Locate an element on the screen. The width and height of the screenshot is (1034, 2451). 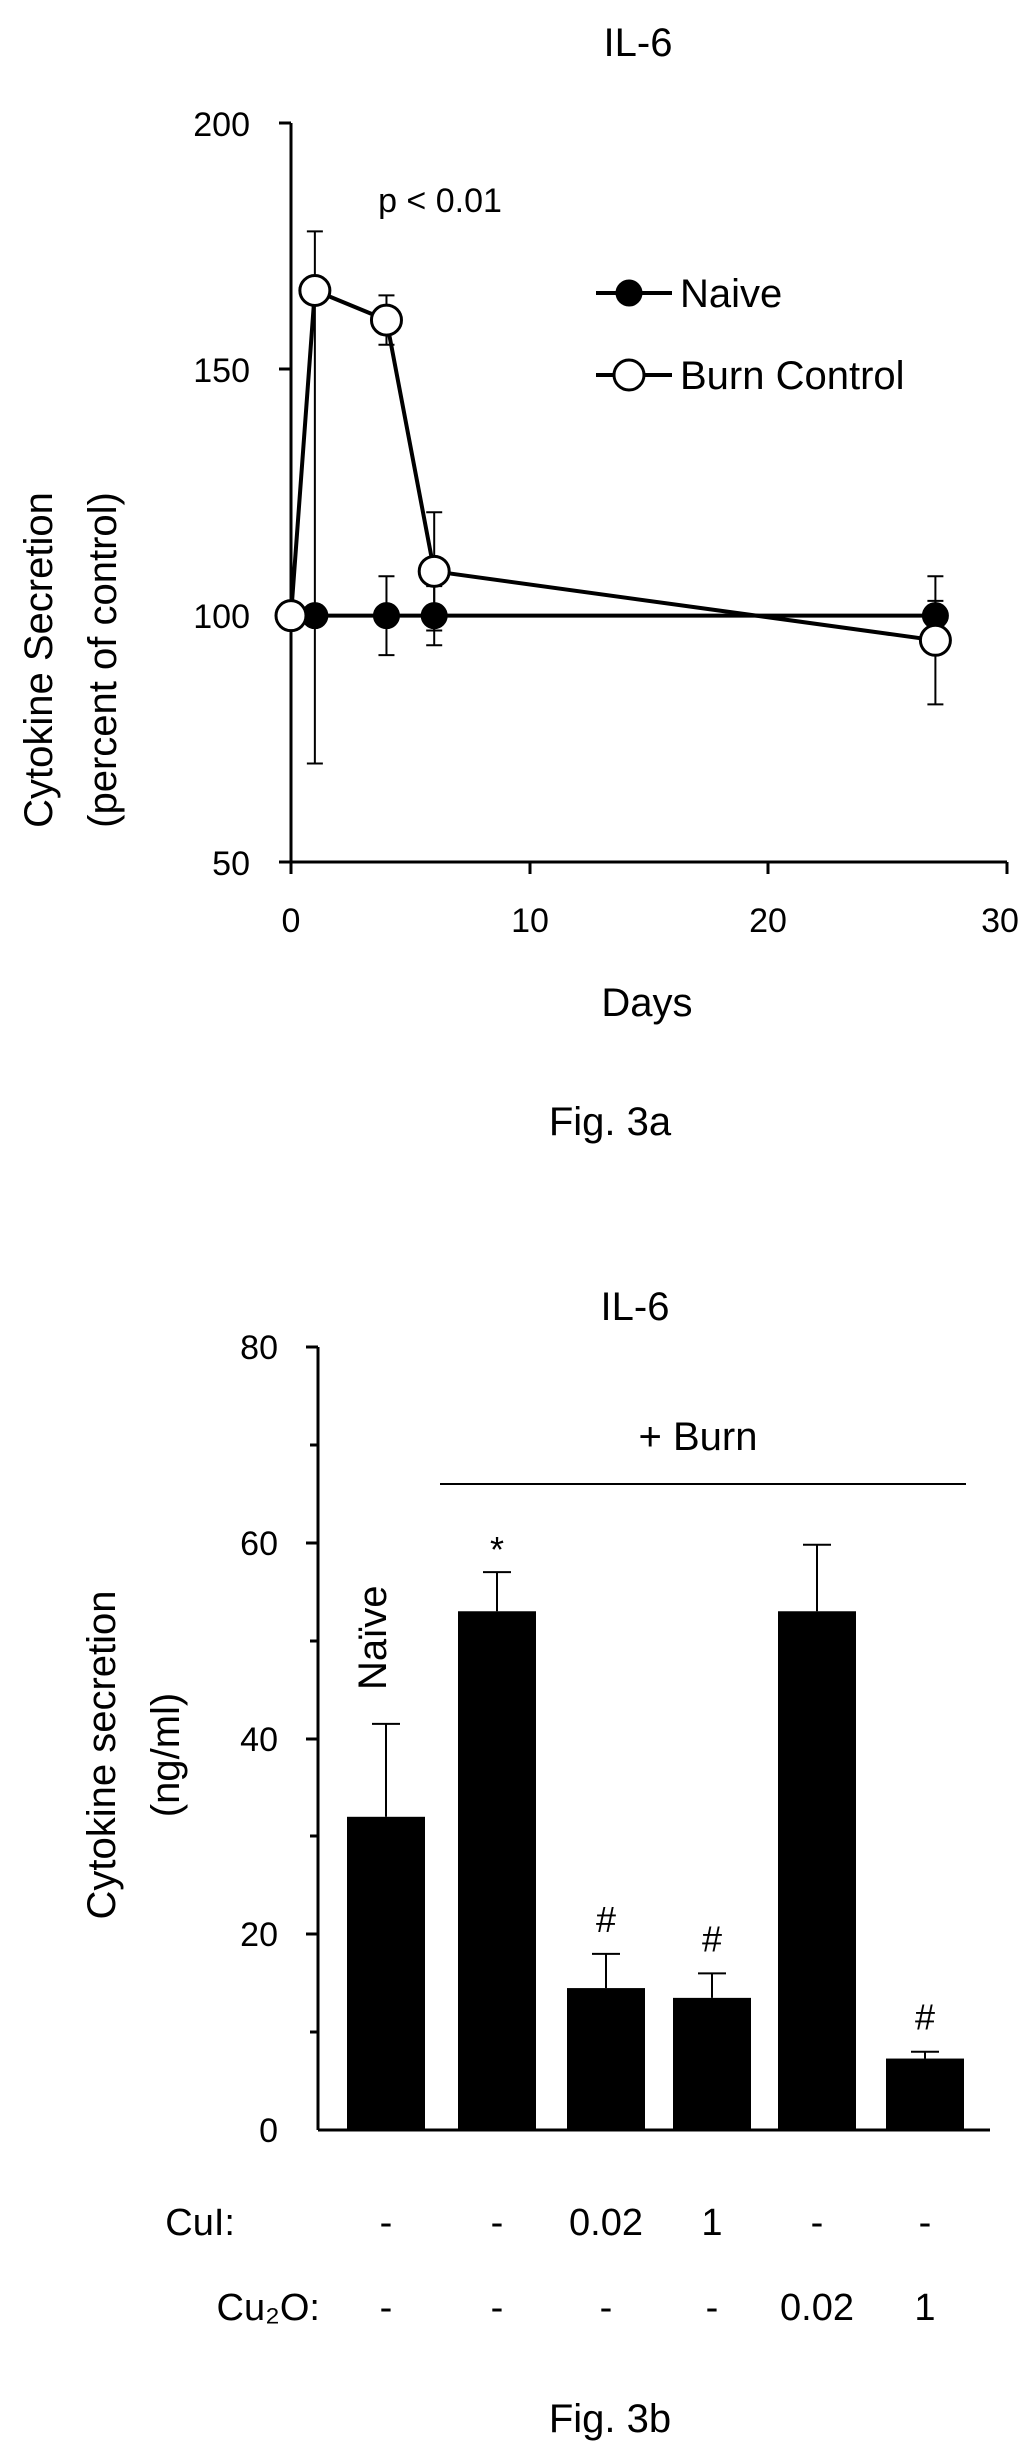
legend-burn-control-label: Burn Control is located at coordinates (792, 376).